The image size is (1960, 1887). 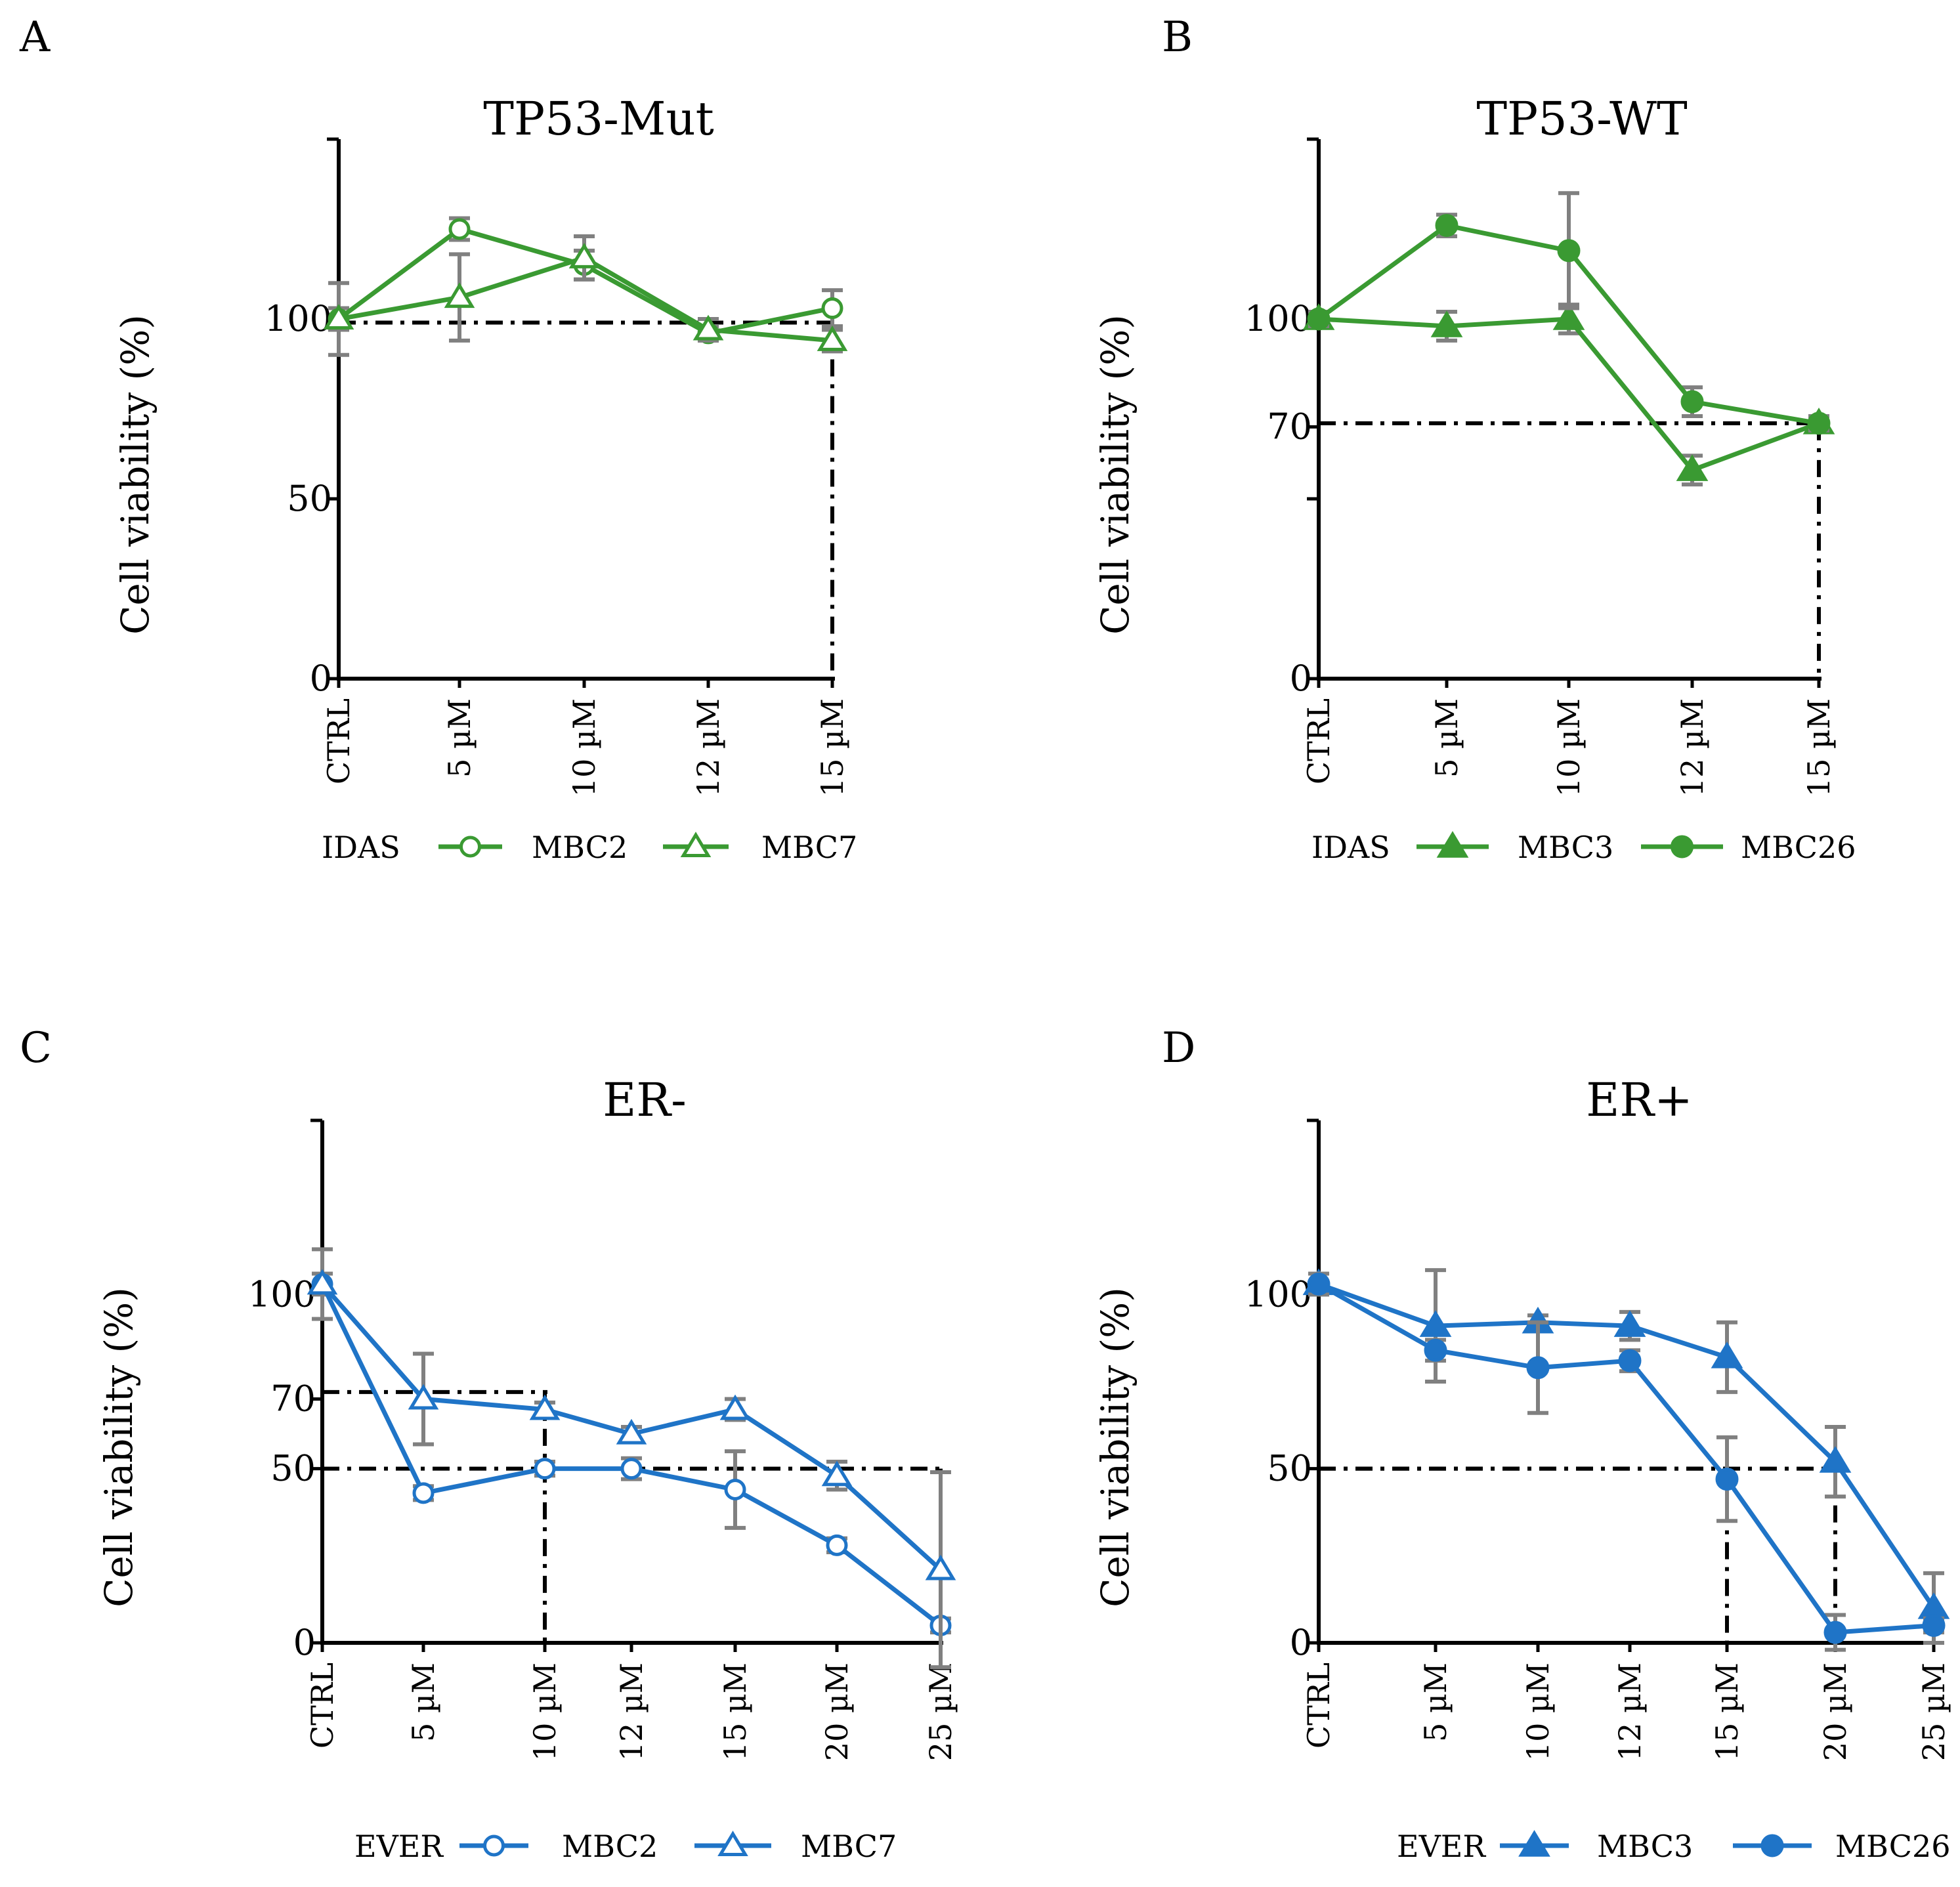 I want to click on chart-title: TP53-Mut, so click(x=598, y=119).